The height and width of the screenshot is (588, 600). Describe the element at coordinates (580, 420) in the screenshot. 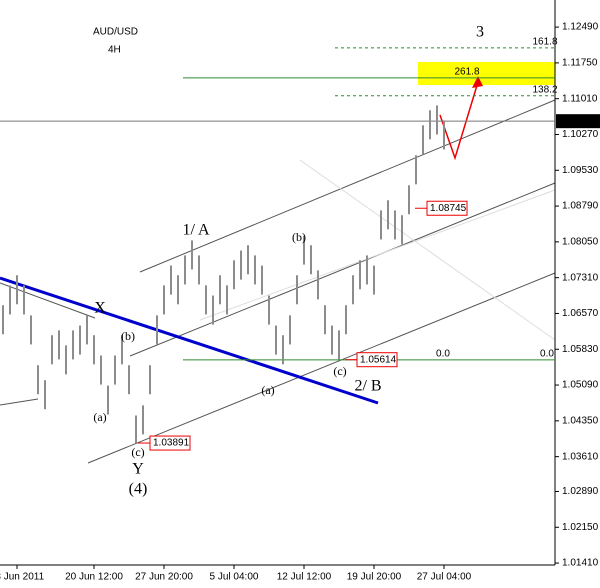

I see `y-tick-label: 1.04350` at that location.